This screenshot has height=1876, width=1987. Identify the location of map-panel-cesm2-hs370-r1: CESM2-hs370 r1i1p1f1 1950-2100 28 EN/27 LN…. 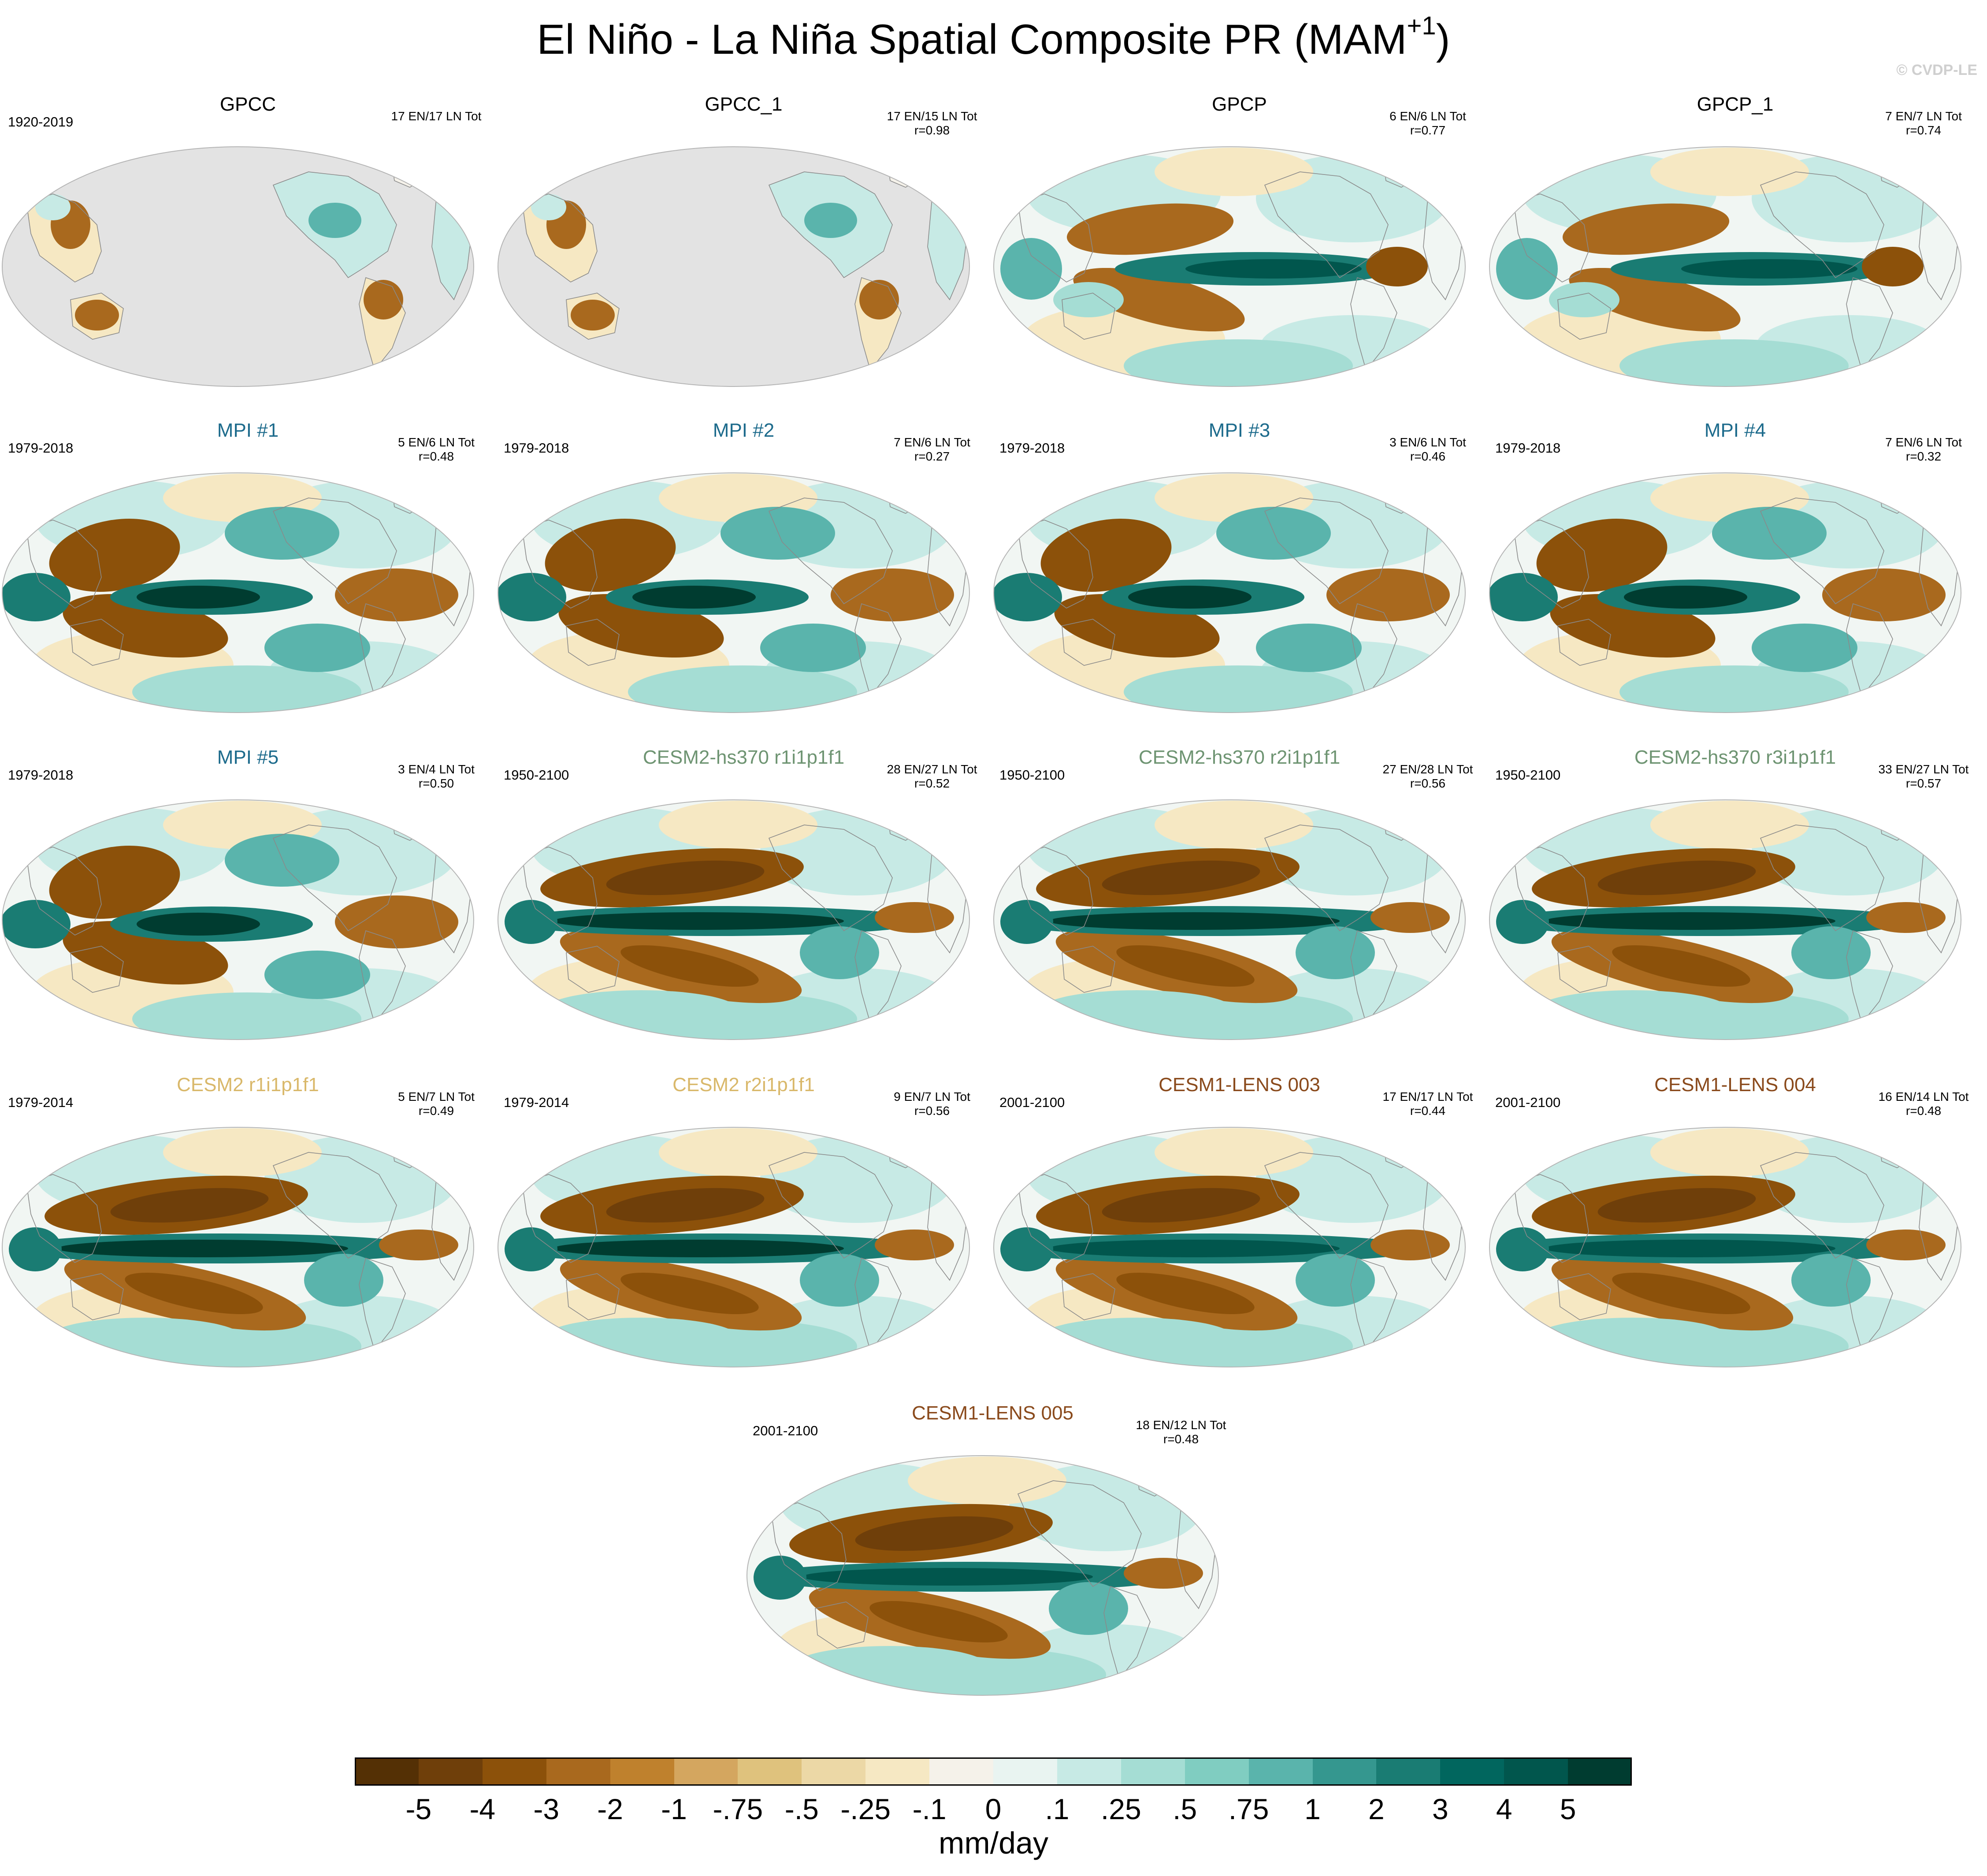
(744, 905).